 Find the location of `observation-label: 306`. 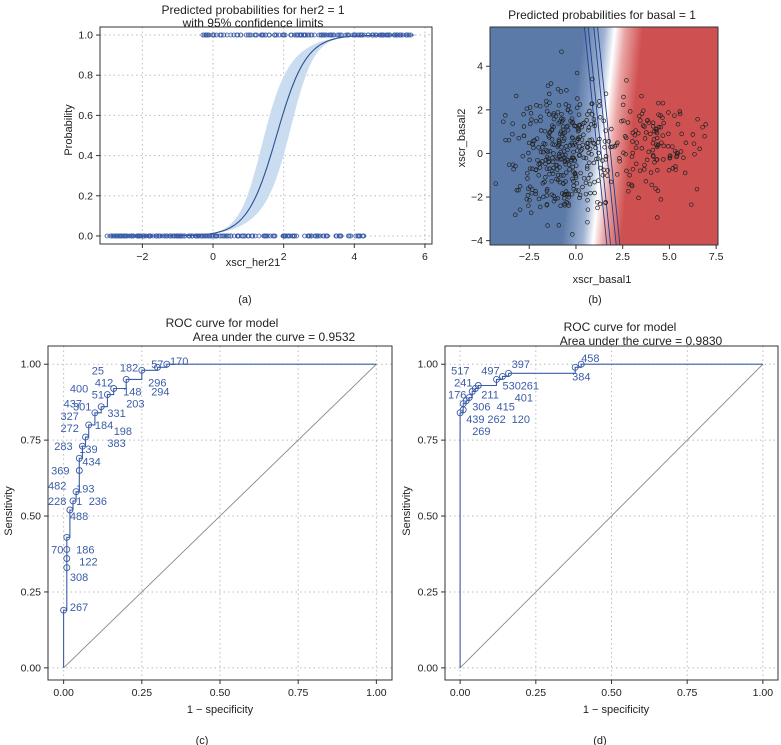

observation-label: 306 is located at coordinates (481, 408).